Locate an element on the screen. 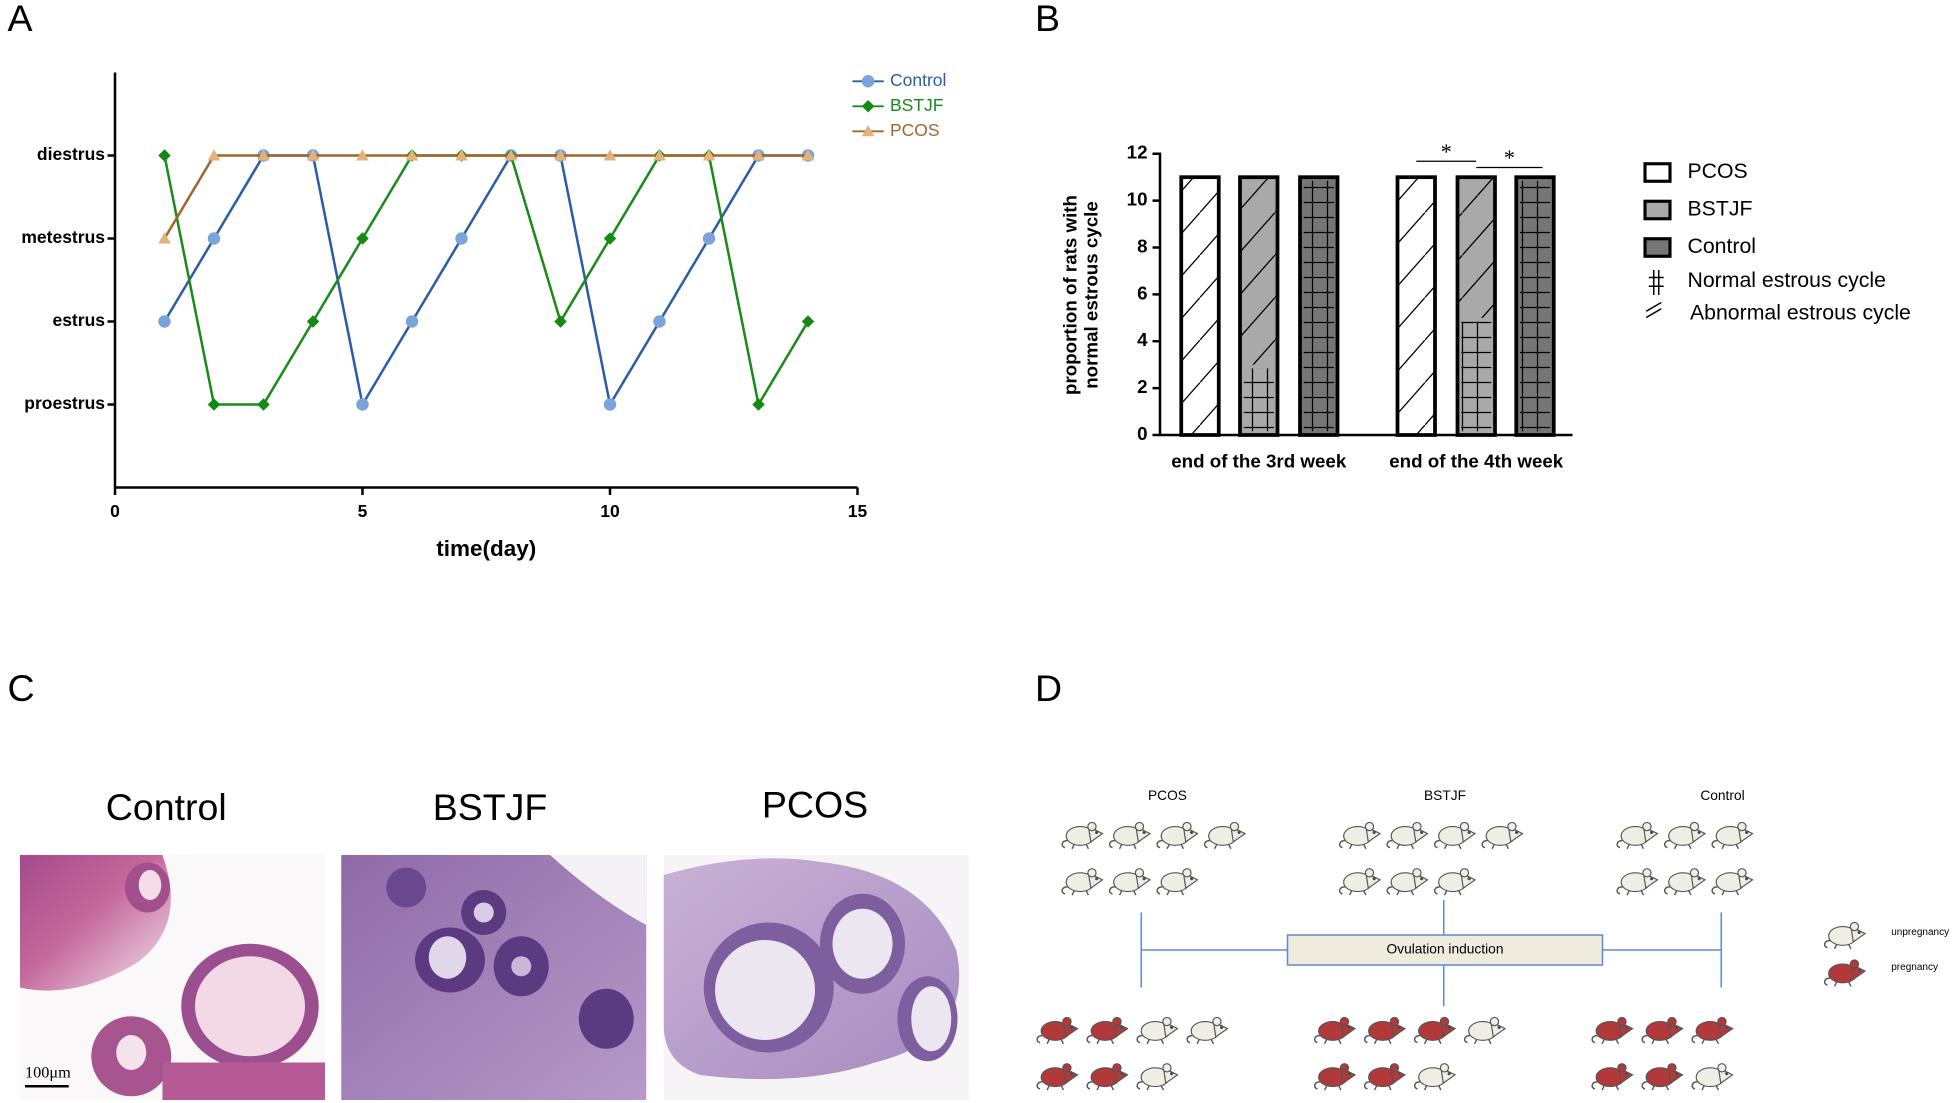 The height and width of the screenshot is (1103, 1960). step-label: Ovulation induction is located at coordinates (1445, 949).